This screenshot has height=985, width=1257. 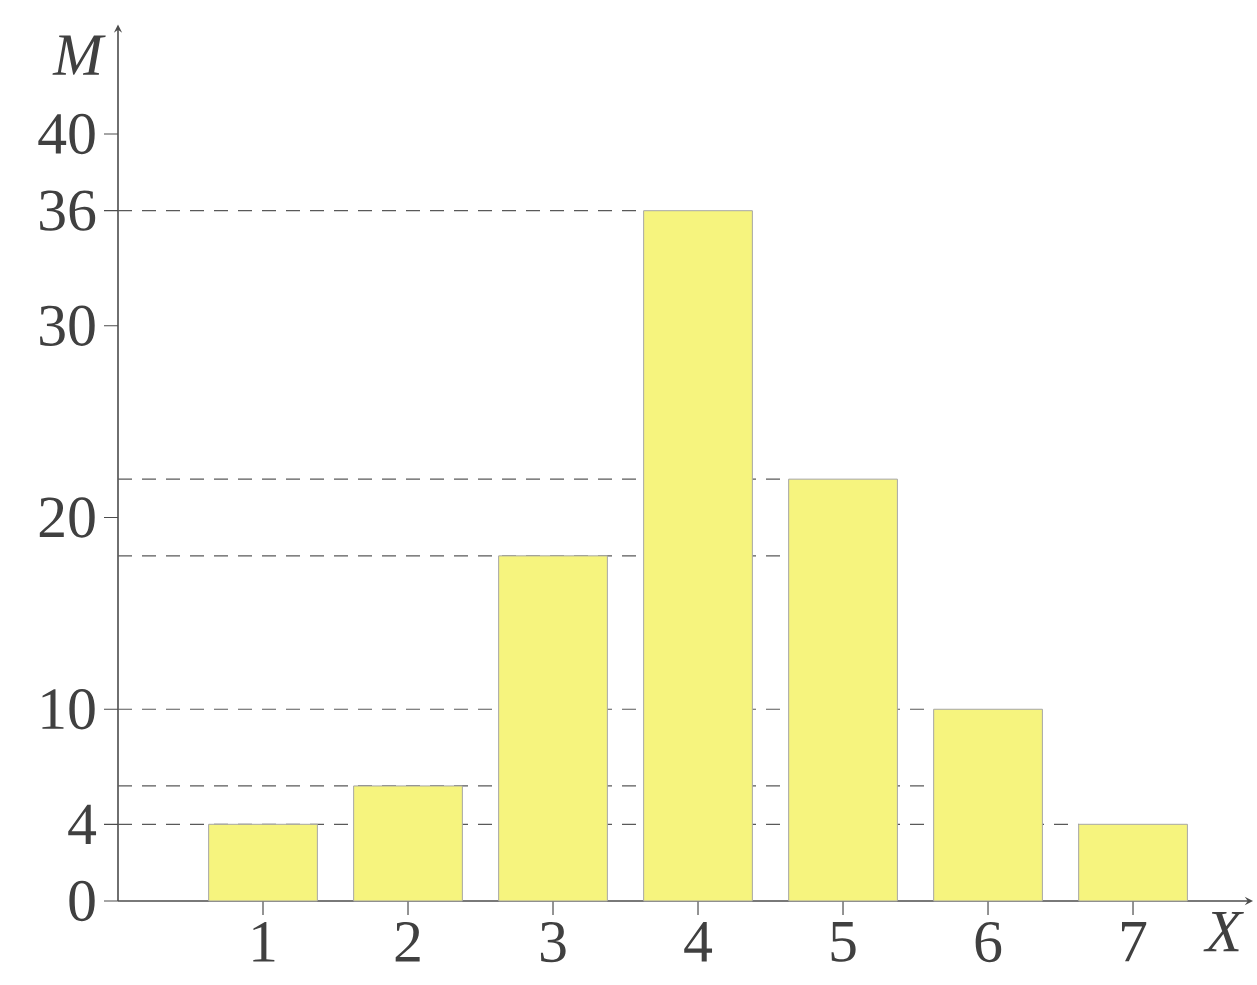 I want to click on x-tick-label: 1, so click(x=264, y=942).